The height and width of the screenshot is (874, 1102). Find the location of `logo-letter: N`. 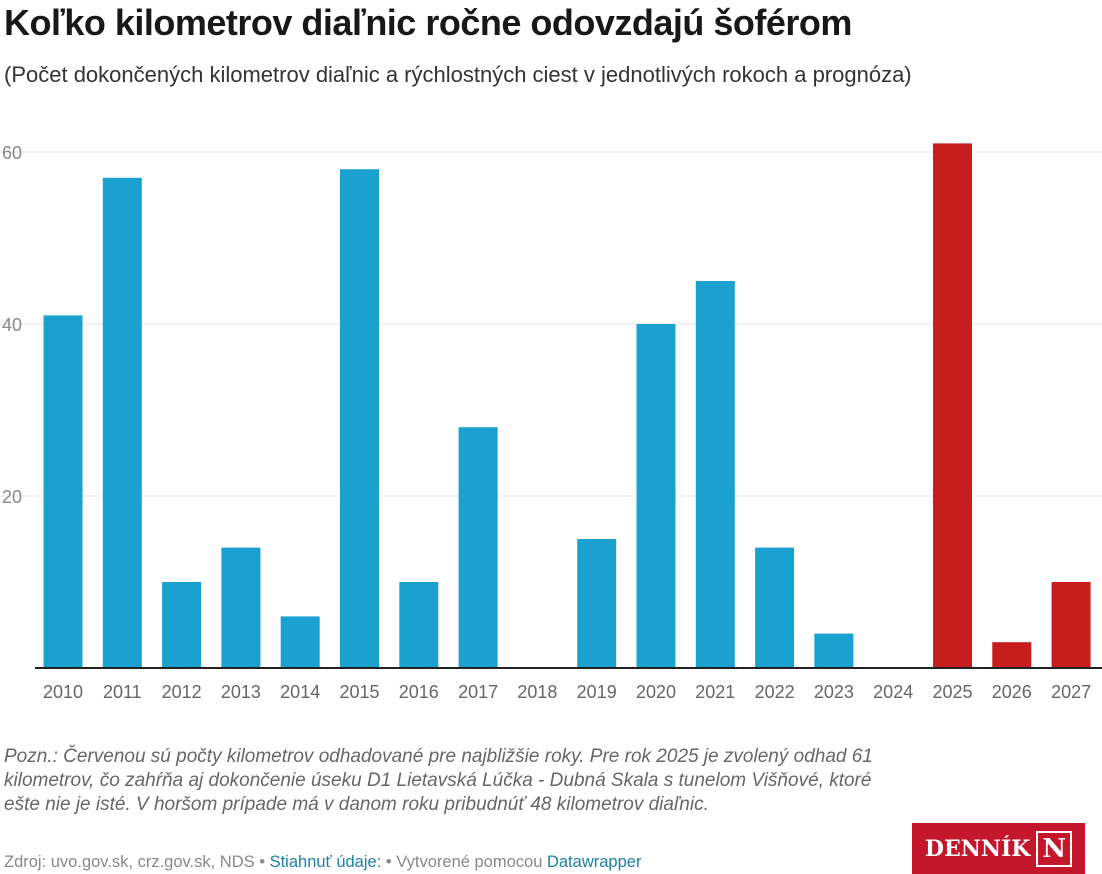

logo-letter: N is located at coordinates (1054, 848).